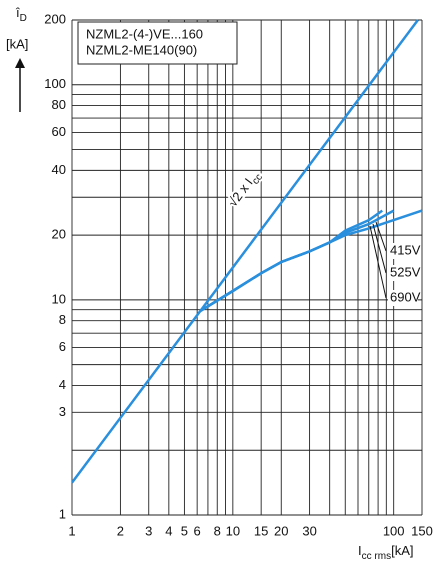 This screenshot has width=440, height=580. What do you see at coordinates (184, 530) in the screenshot?
I see `x-tick-label: 5` at bounding box center [184, 530].